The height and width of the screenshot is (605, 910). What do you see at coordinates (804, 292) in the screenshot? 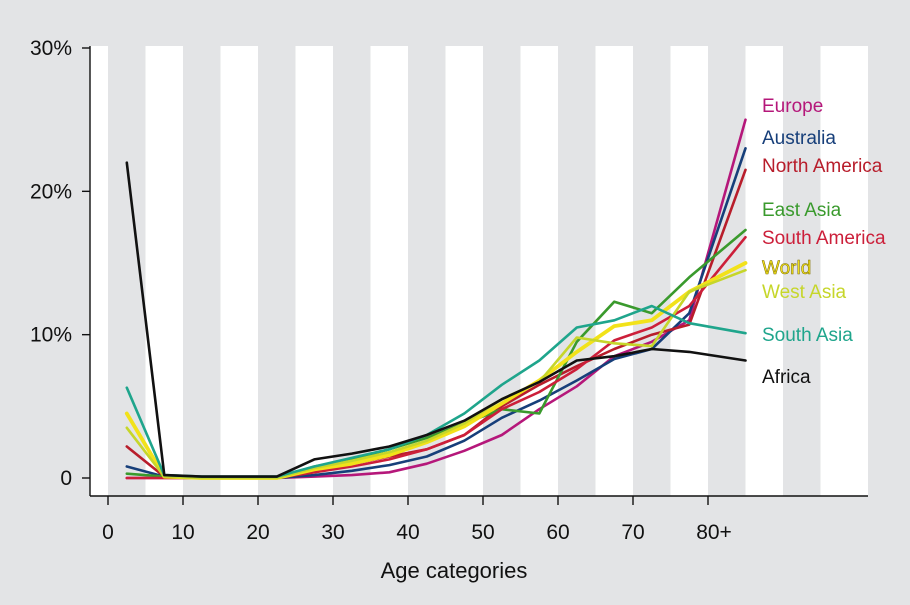
I see `legend-label-west-asia: West Asia` at bounding box center [804, 292].